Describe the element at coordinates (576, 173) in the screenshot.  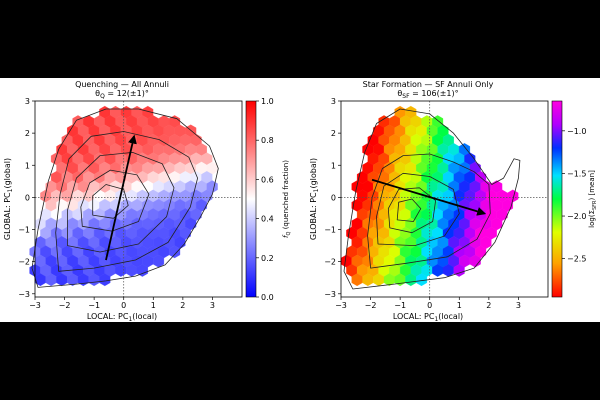
I see `colorbar-tick-label: −1.5` at that location.